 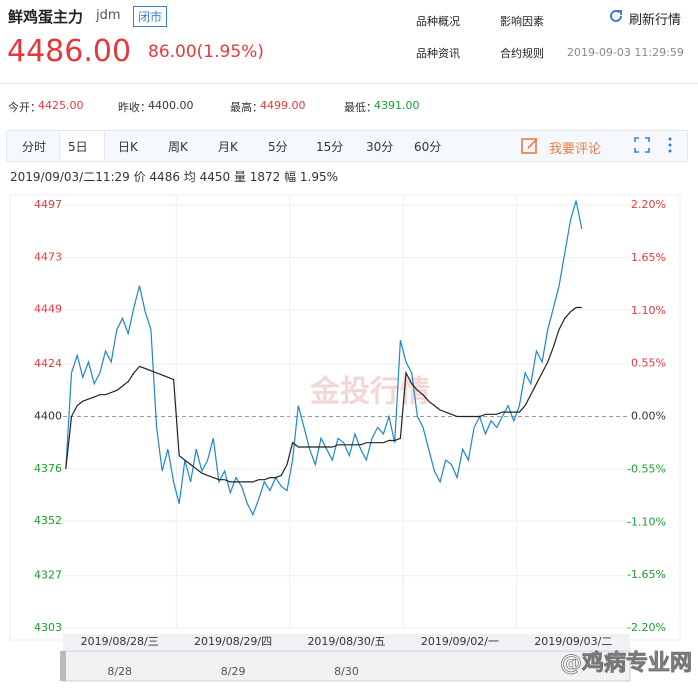 I want to click on tab: 日K, so click(x=128, y=147).